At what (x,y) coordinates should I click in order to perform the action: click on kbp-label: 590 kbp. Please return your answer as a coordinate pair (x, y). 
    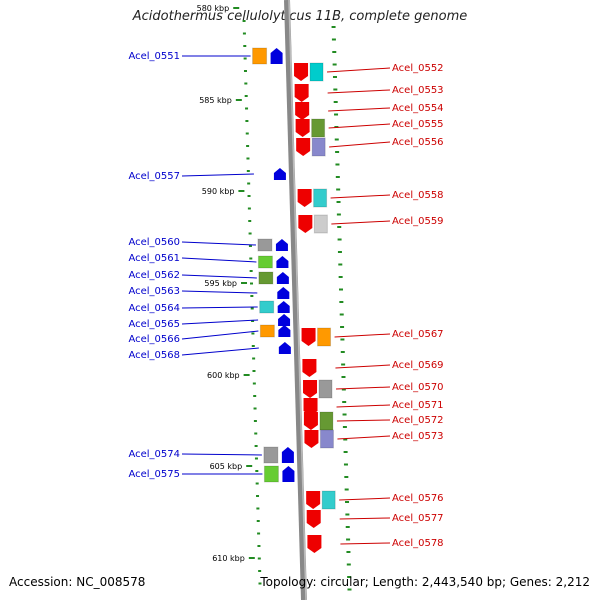
    Looking at the image, I should click on (218, 191).